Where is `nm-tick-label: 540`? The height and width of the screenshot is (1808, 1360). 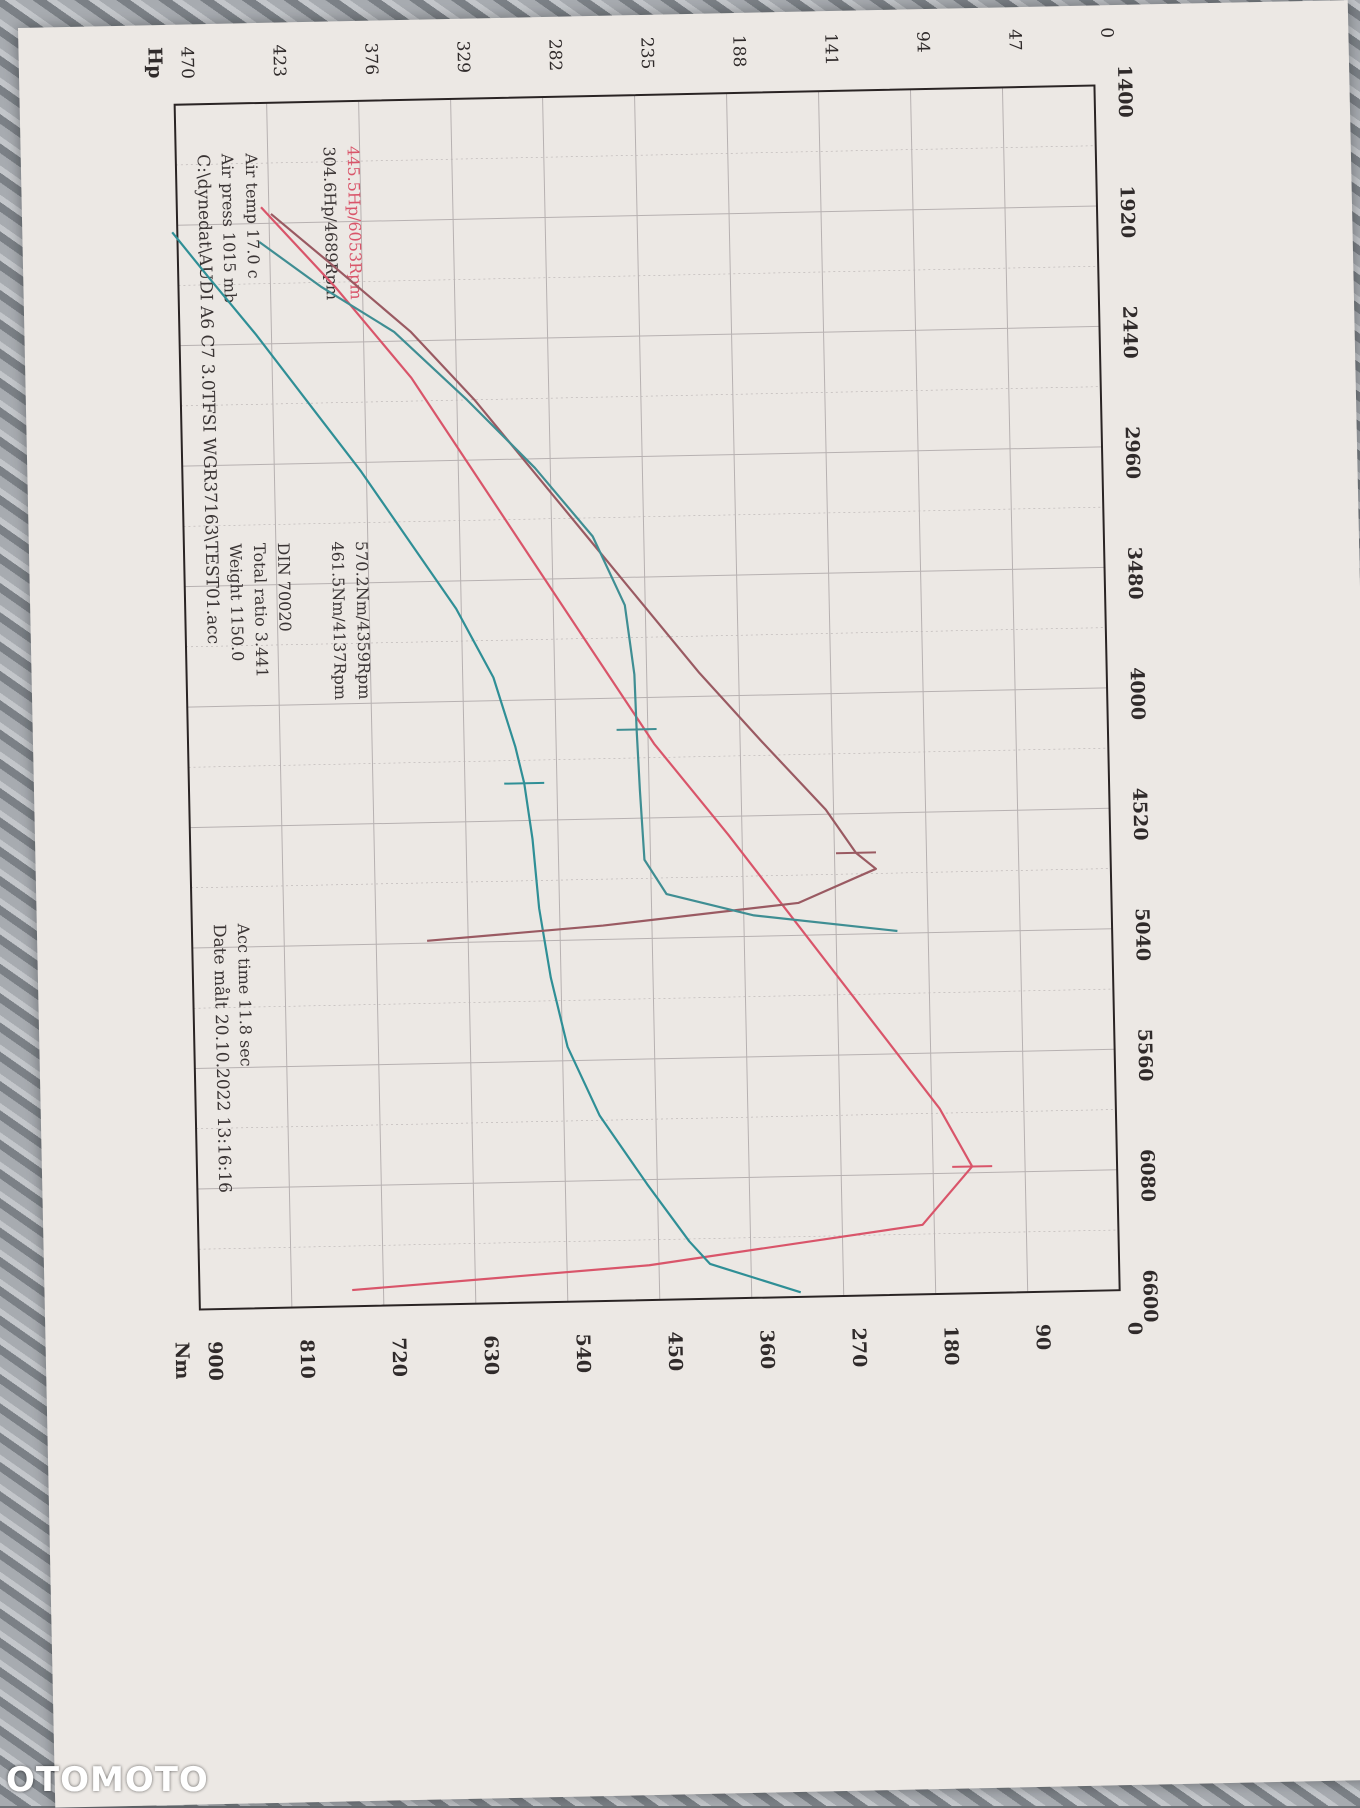 nm-tick-label: 540 is located at coordinates (582, 1353).